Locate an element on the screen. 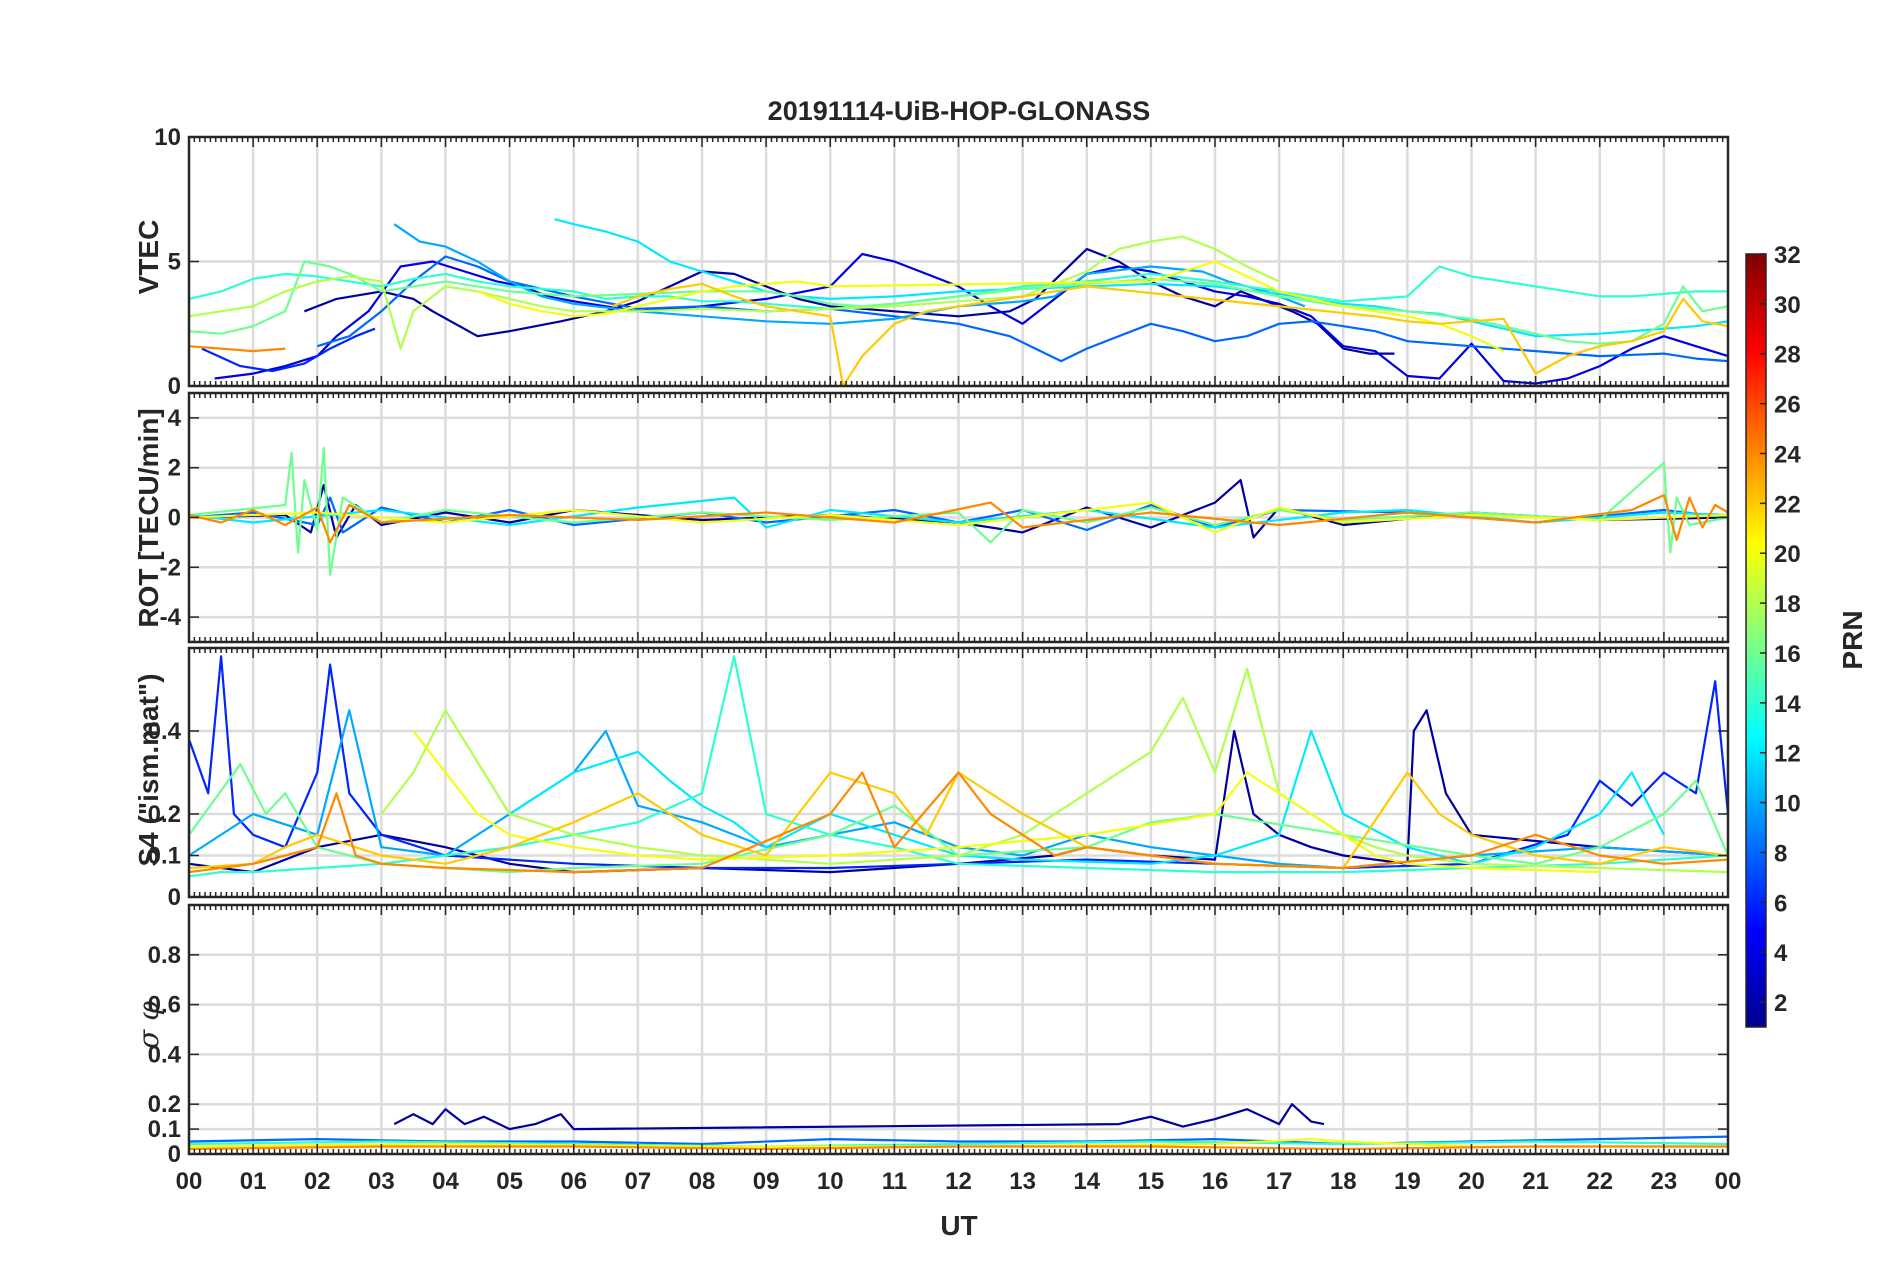 The width and height of the screenshot is (1902, 1272). series-line-prn-4-vtec is located at coordinates (971, 318).